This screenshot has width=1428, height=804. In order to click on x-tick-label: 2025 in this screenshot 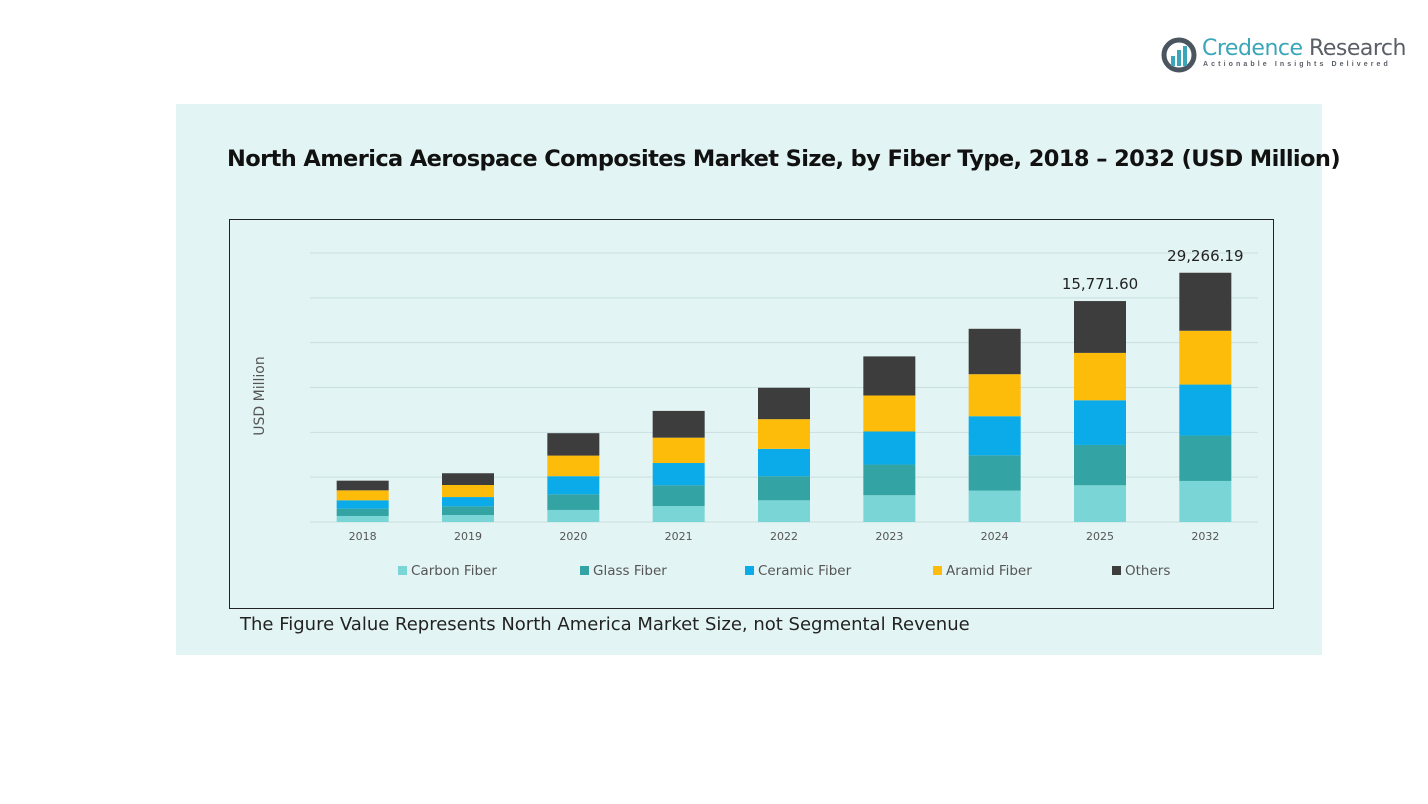, I will do `click(1100, 536)`.